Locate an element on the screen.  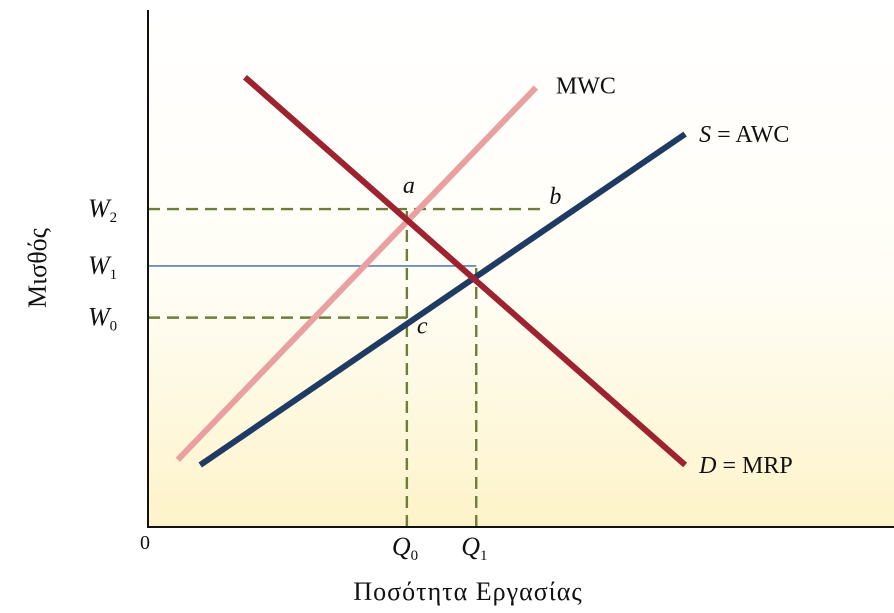
series-label-s-awc: S = AWC is located at coordinates (744, 135).